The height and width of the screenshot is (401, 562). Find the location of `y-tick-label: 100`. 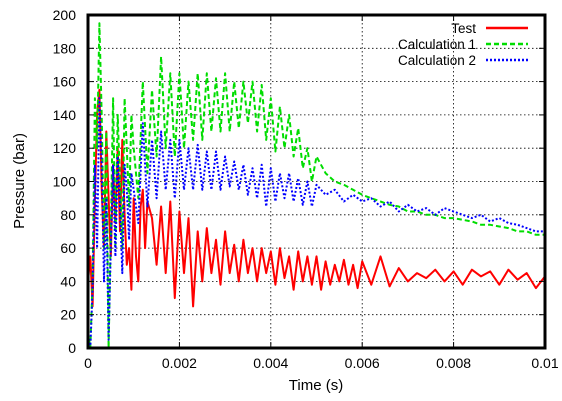

y-tick-label: 100 is located at coordinates (65, 182).